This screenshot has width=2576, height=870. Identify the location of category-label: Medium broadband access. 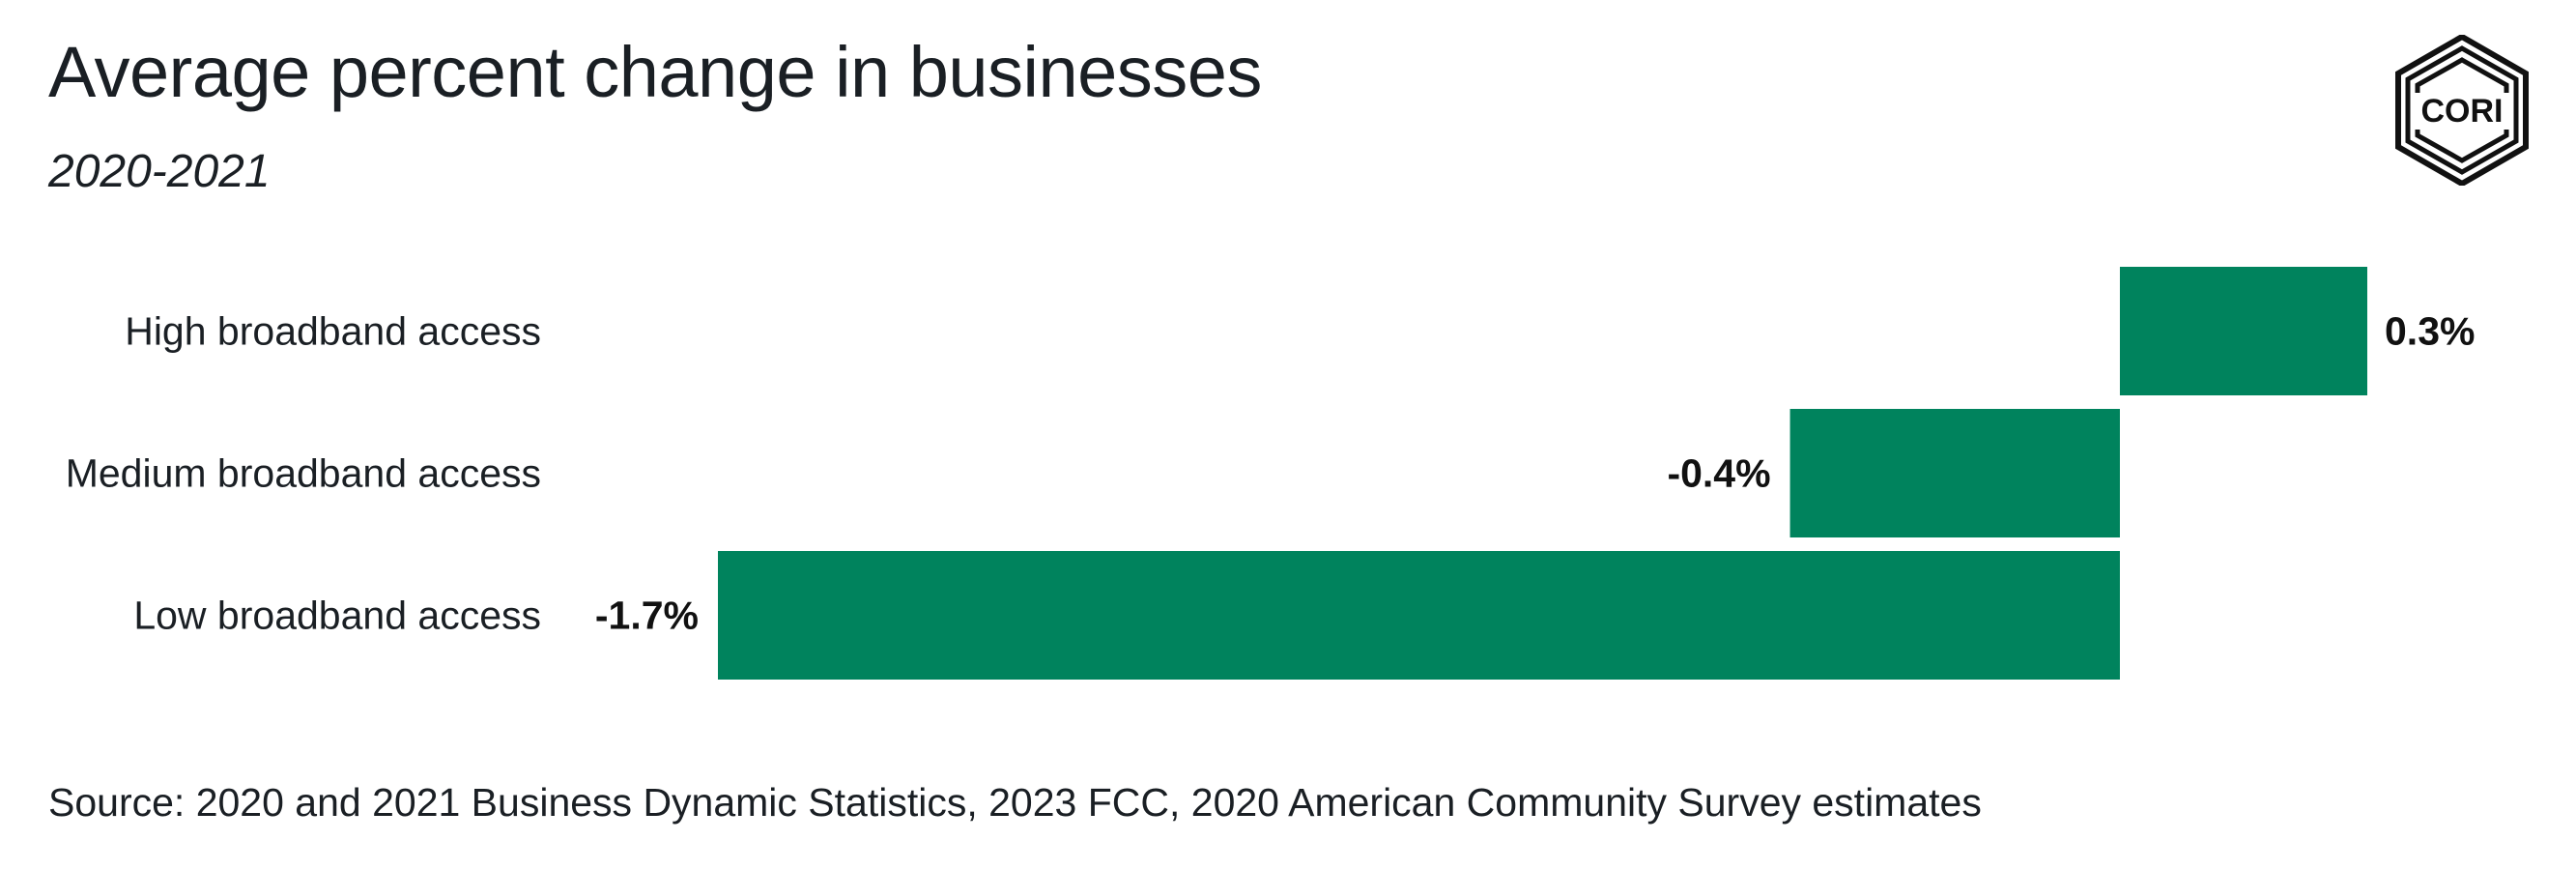
(304, 473).